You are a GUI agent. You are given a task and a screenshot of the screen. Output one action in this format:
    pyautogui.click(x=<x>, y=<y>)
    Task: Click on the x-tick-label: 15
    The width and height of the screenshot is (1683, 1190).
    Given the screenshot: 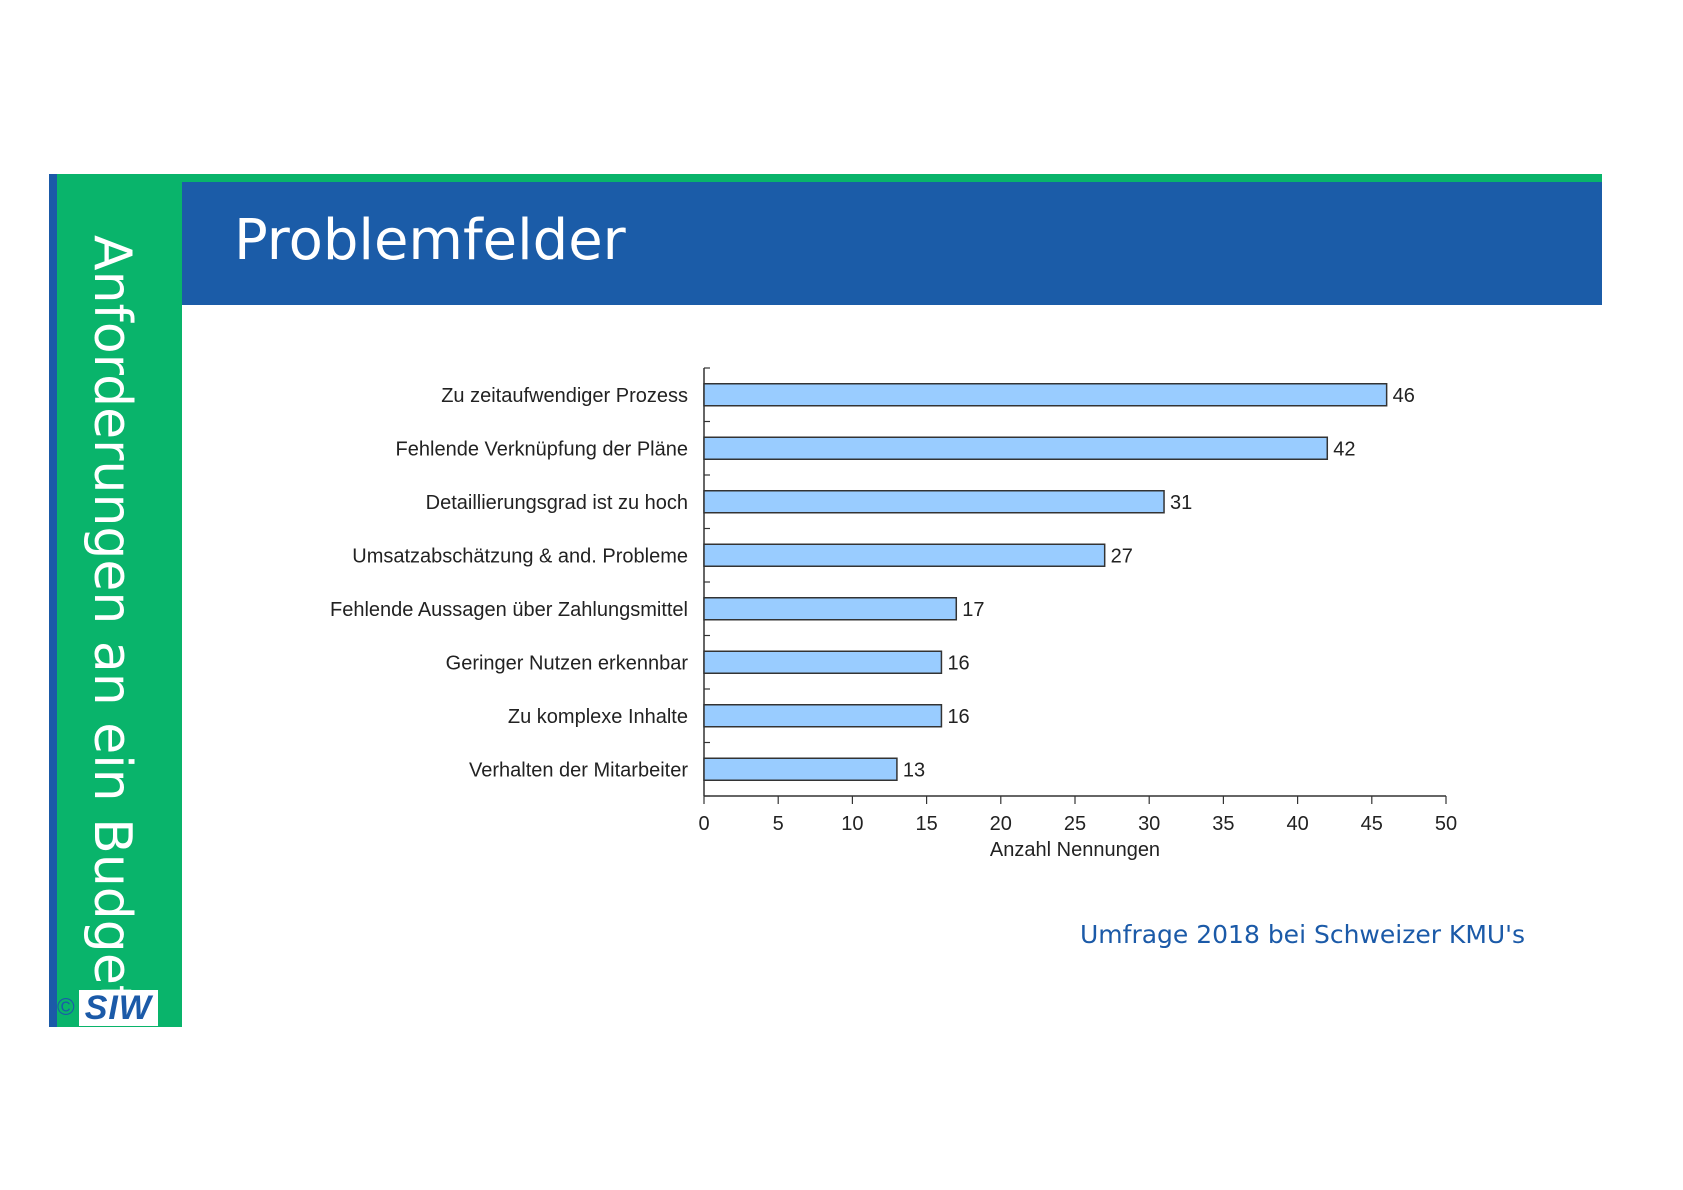 What is the action you would take?
    pyautogui.click(x=926, y=824)
    